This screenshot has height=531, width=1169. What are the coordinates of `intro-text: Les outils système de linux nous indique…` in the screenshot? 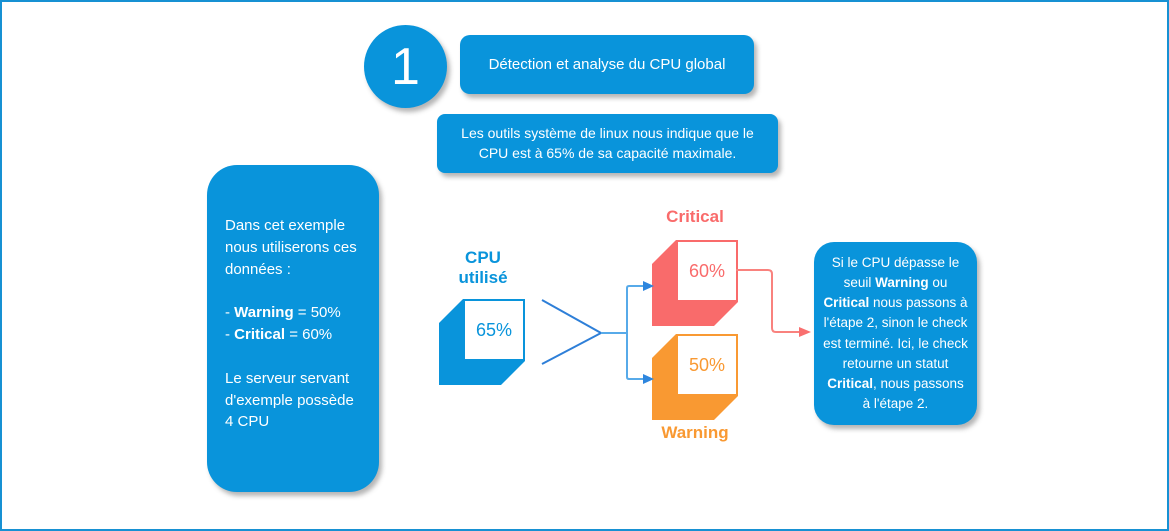 It's located at (607, 143).